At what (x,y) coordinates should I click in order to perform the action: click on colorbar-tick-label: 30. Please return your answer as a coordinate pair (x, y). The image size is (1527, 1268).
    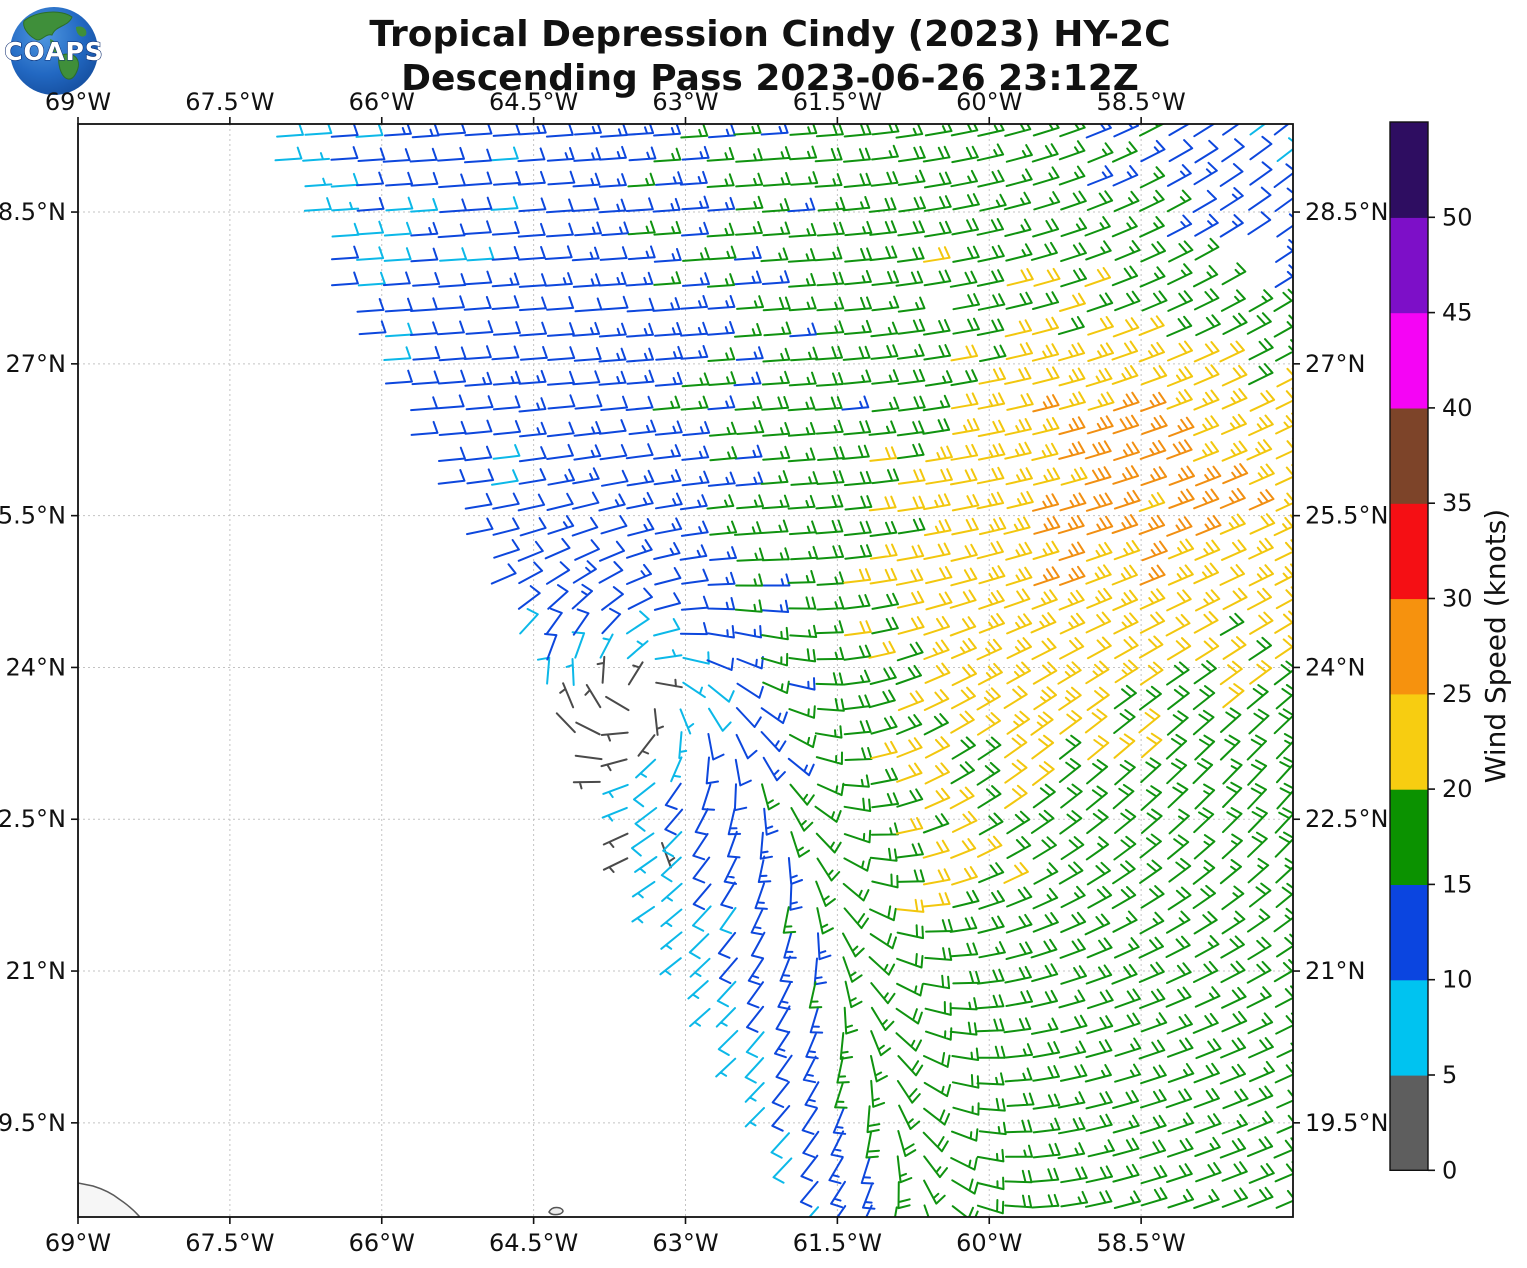
    Looking at the image, I should click on (1457, 599).